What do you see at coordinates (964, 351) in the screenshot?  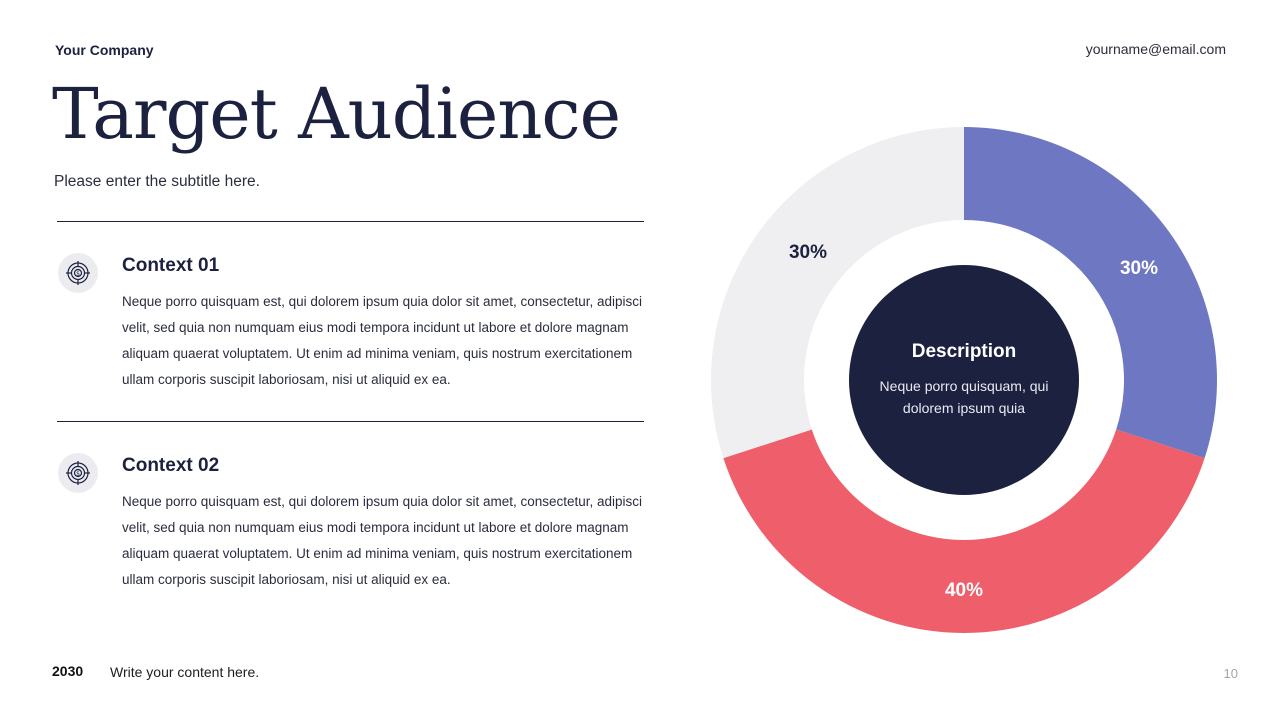 I see `center-title: Description` at bounding box center [964, 351].